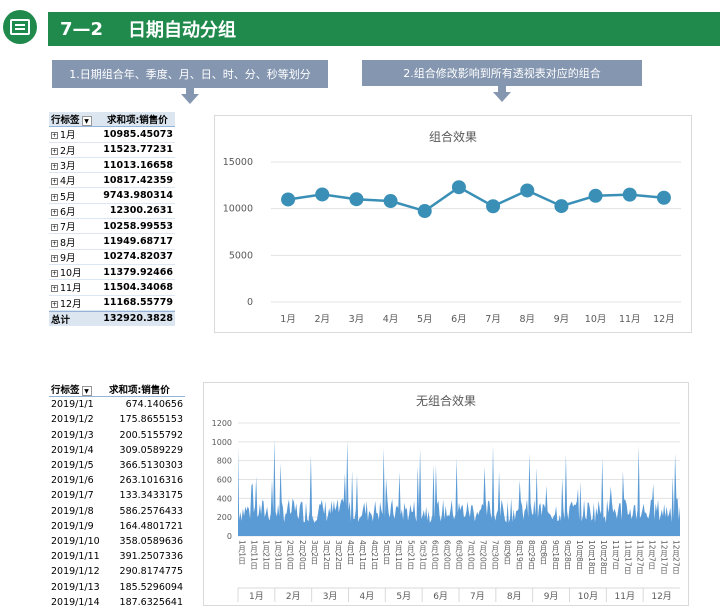 The width and height of the screenshot is (720, 611). Describe the element at coordinates (555, 555) in the screenshot. I see `x-tick-label: 9月18日` at that location.